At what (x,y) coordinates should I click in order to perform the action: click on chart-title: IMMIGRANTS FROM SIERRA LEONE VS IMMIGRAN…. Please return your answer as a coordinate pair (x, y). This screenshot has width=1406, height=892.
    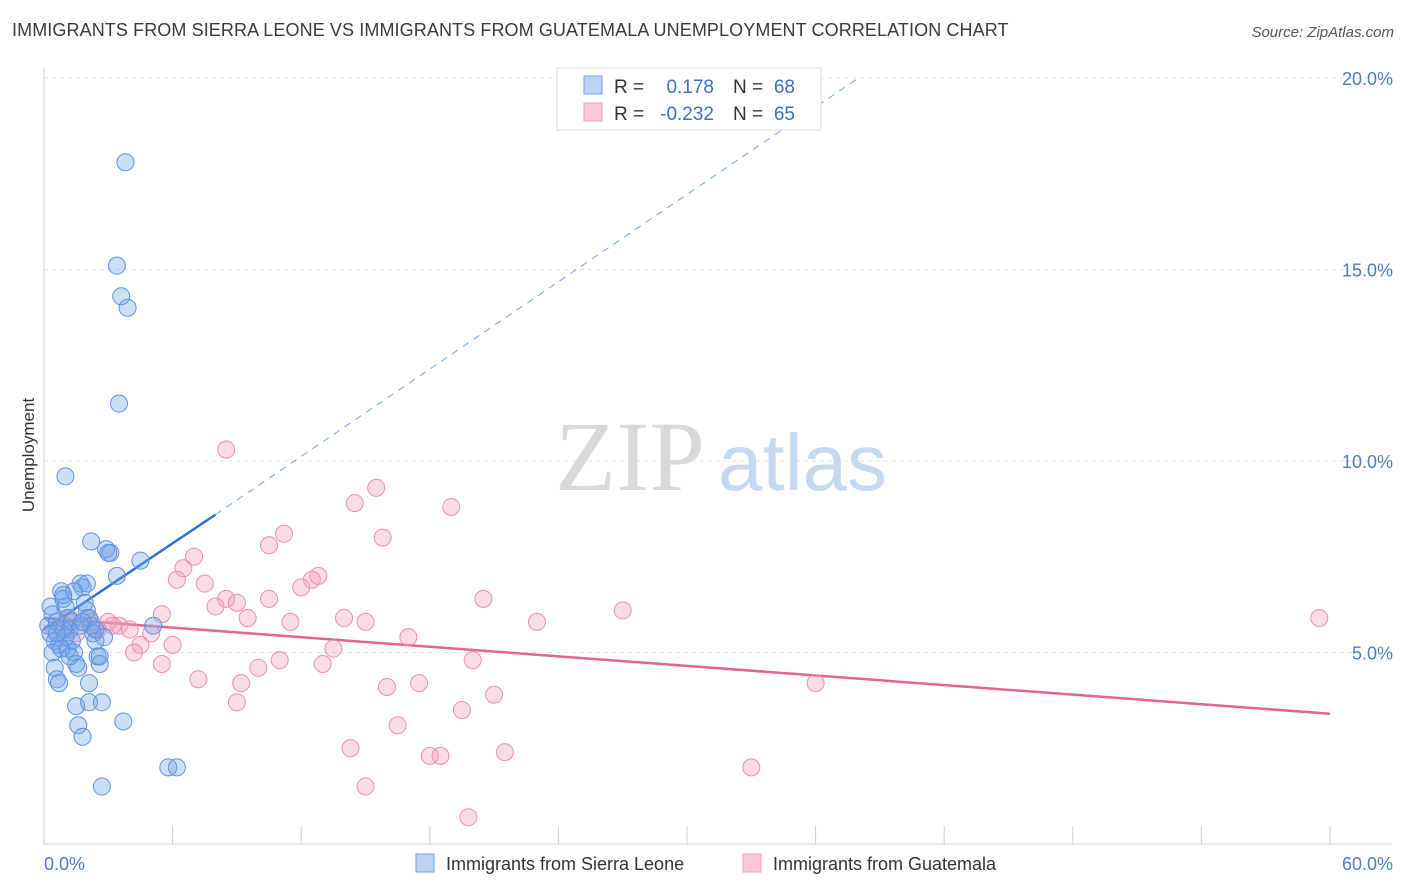
    Looking at the image, I should click on (510, 30).